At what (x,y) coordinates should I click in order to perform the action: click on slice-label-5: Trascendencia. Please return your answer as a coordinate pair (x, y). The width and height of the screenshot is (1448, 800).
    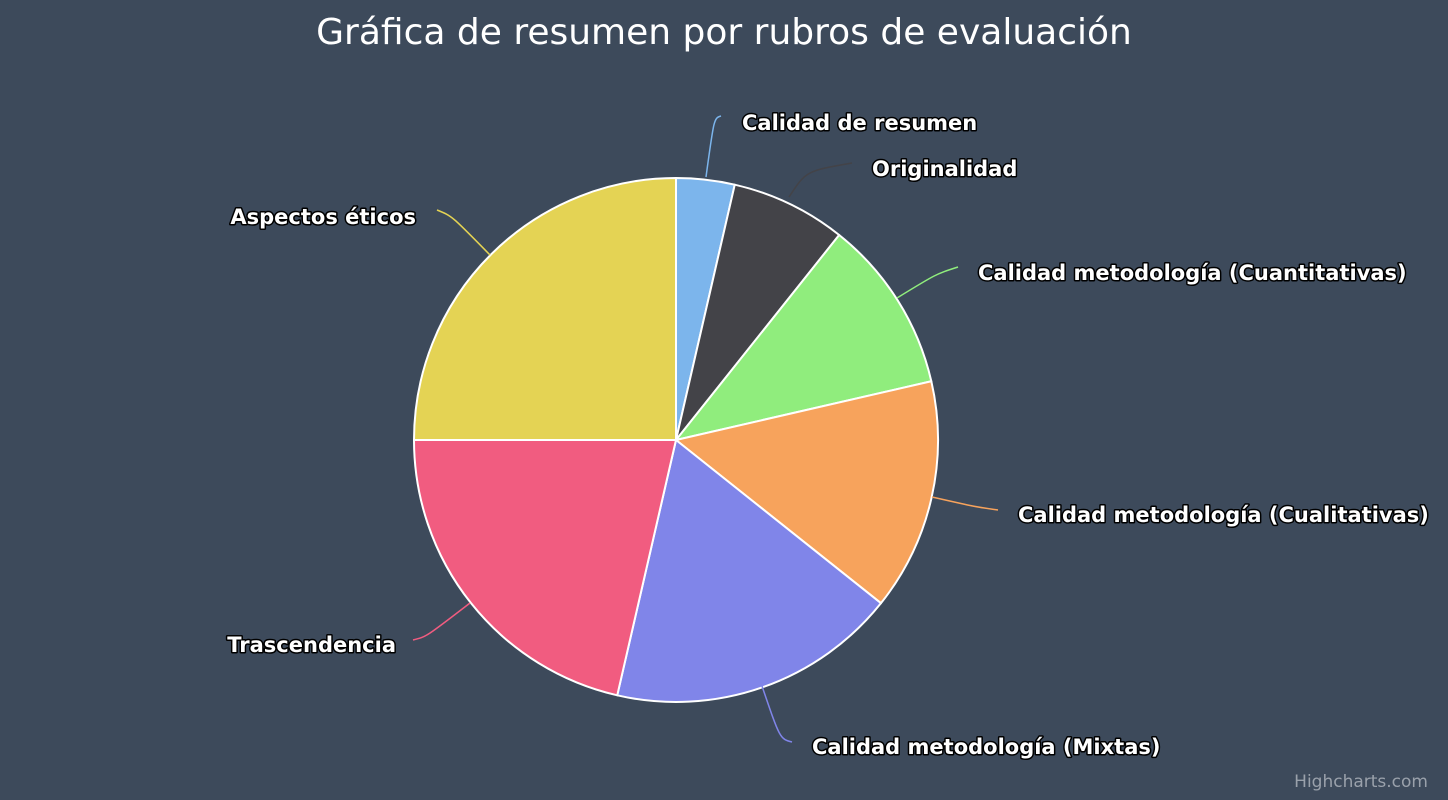
    Looking at the image, I should click on (311, 645).